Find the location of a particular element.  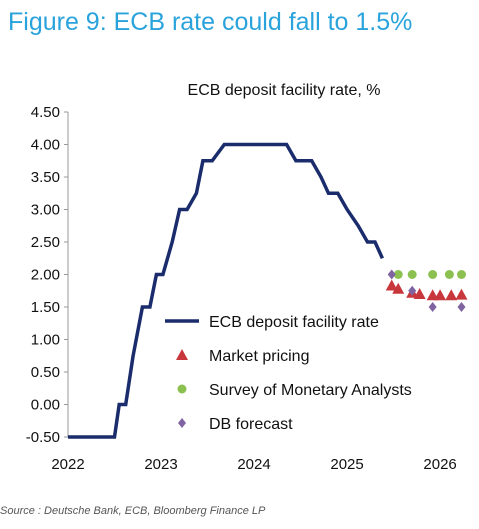

y-tick-label: 3.50 is located at coordinates (45, 177).